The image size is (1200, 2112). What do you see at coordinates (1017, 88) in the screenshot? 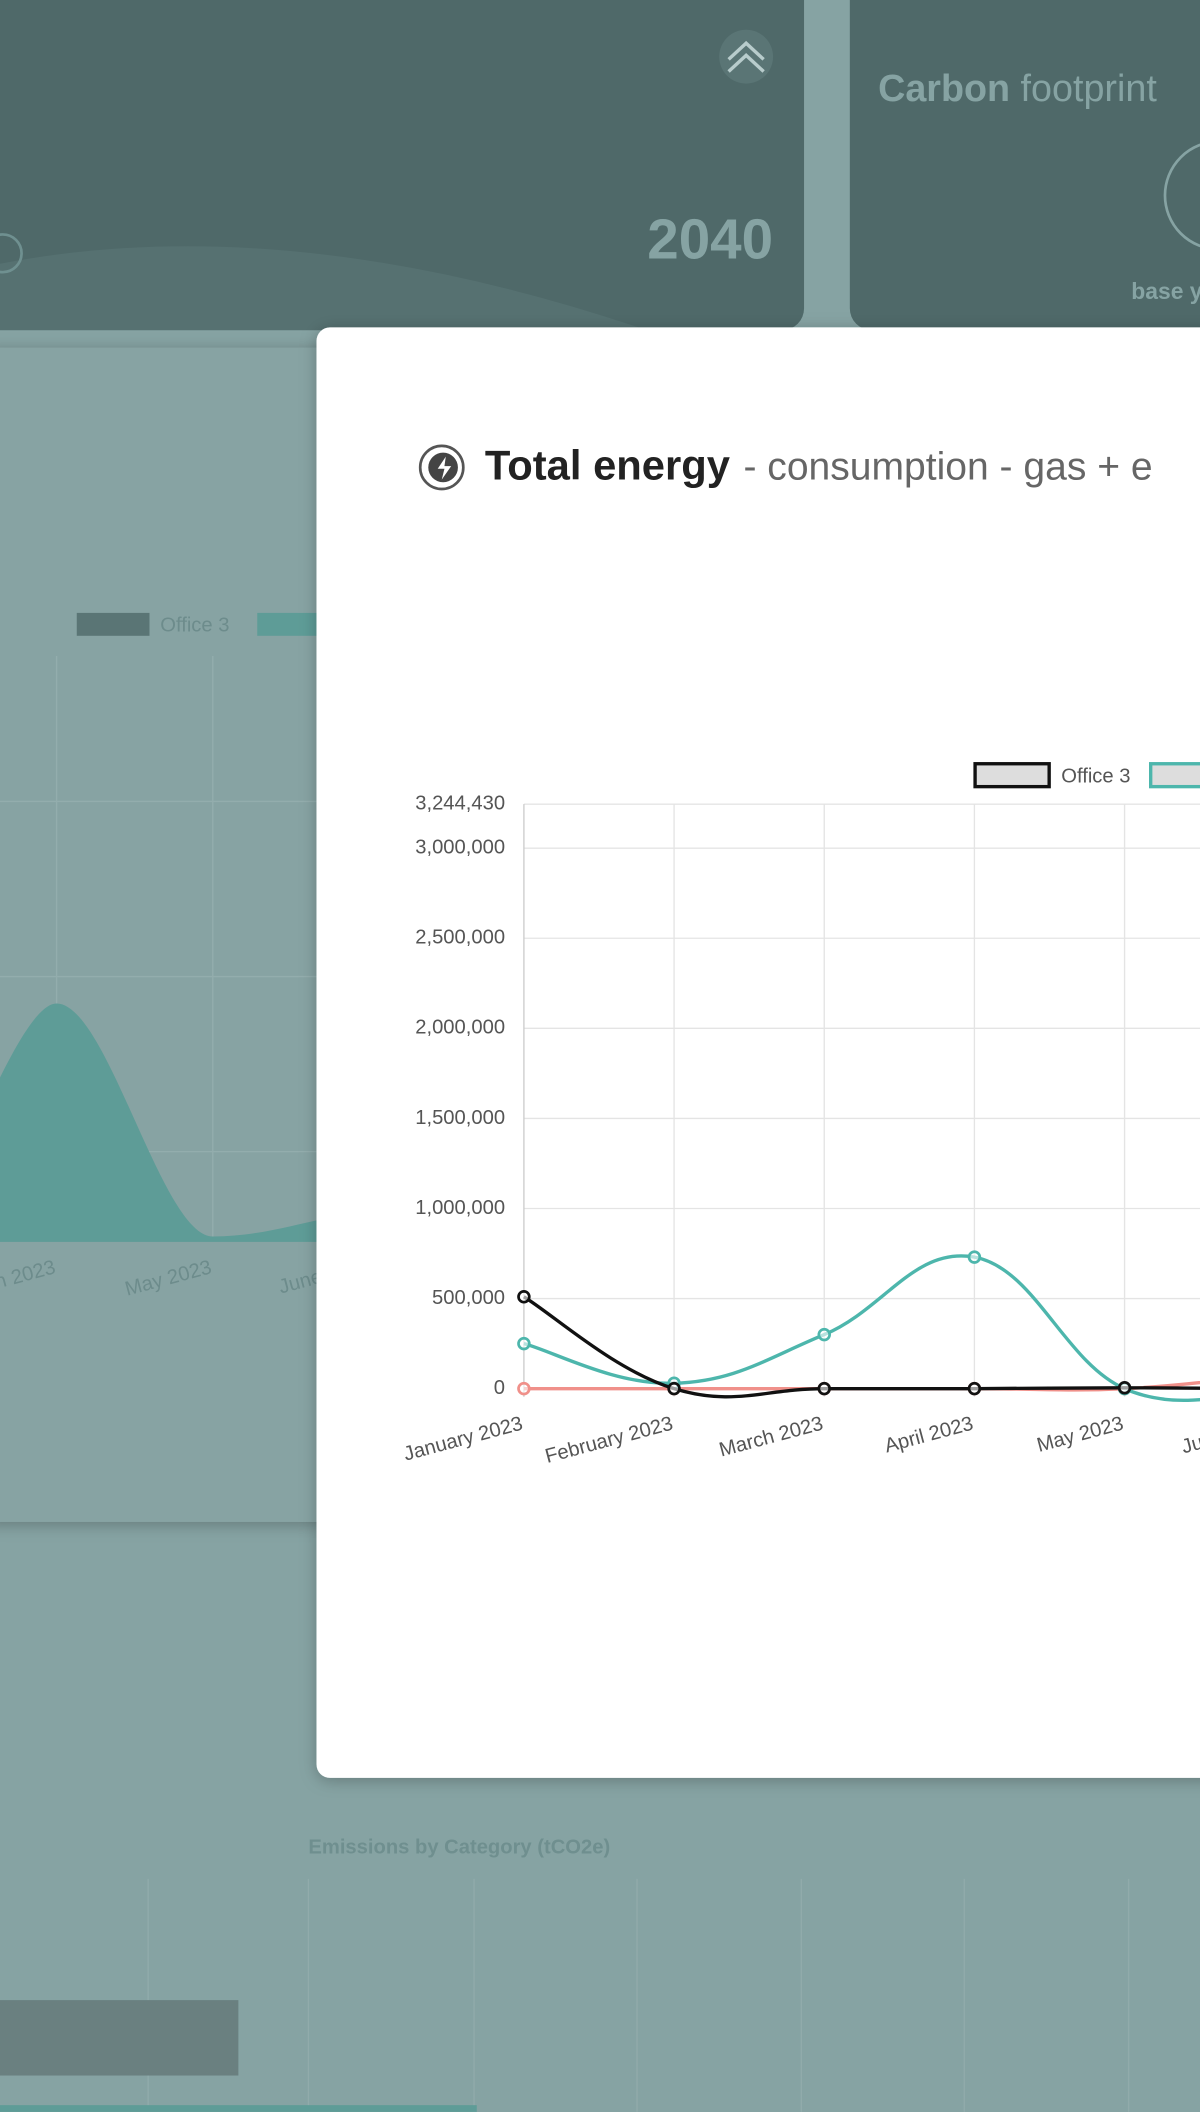
I see `carbon-title: Carbon footprint` at bounding box center [1017, 88].